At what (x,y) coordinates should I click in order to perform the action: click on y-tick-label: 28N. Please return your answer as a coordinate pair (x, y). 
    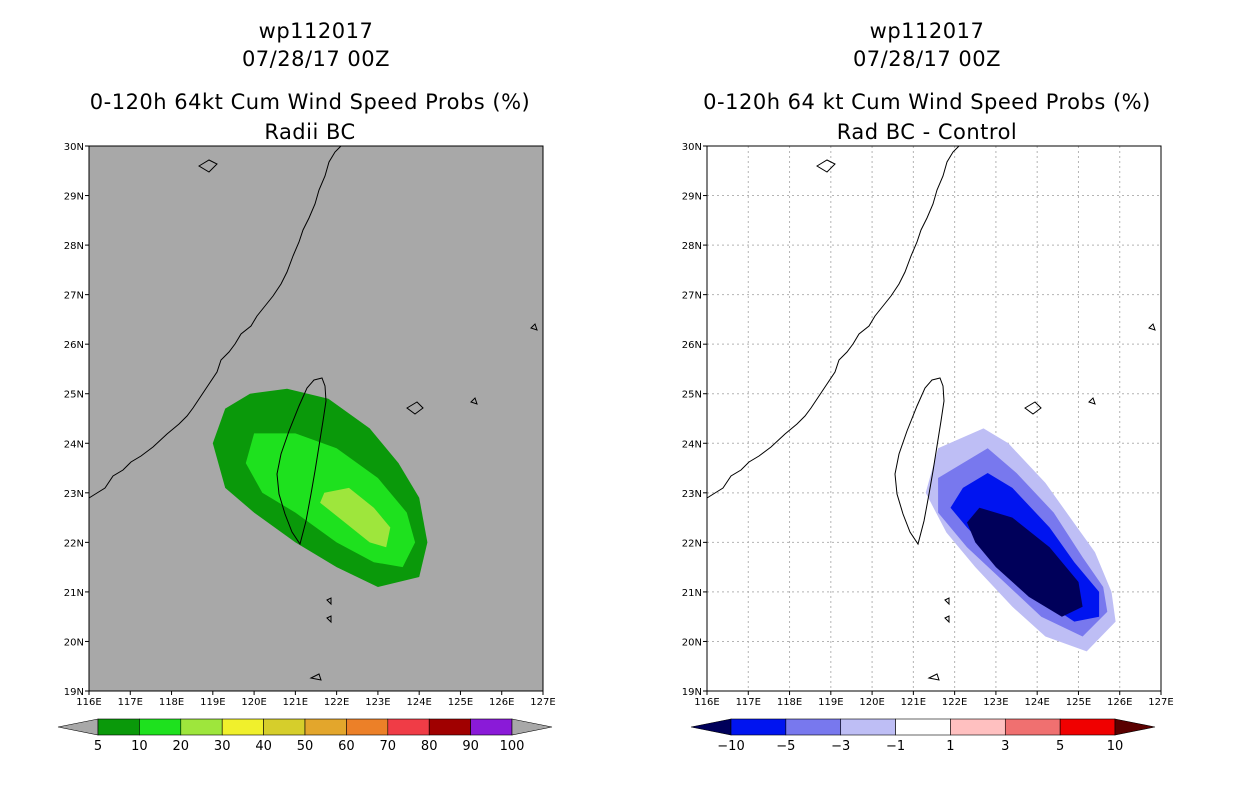
    Looking at the image, I should click on (692, 246).